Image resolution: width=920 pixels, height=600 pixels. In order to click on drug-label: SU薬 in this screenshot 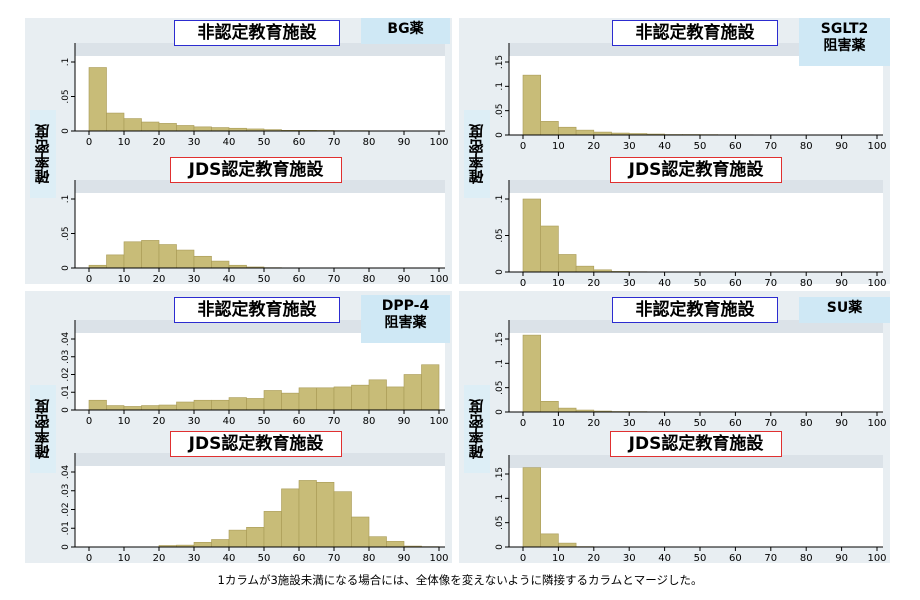, I will do `click(844, 310)`.